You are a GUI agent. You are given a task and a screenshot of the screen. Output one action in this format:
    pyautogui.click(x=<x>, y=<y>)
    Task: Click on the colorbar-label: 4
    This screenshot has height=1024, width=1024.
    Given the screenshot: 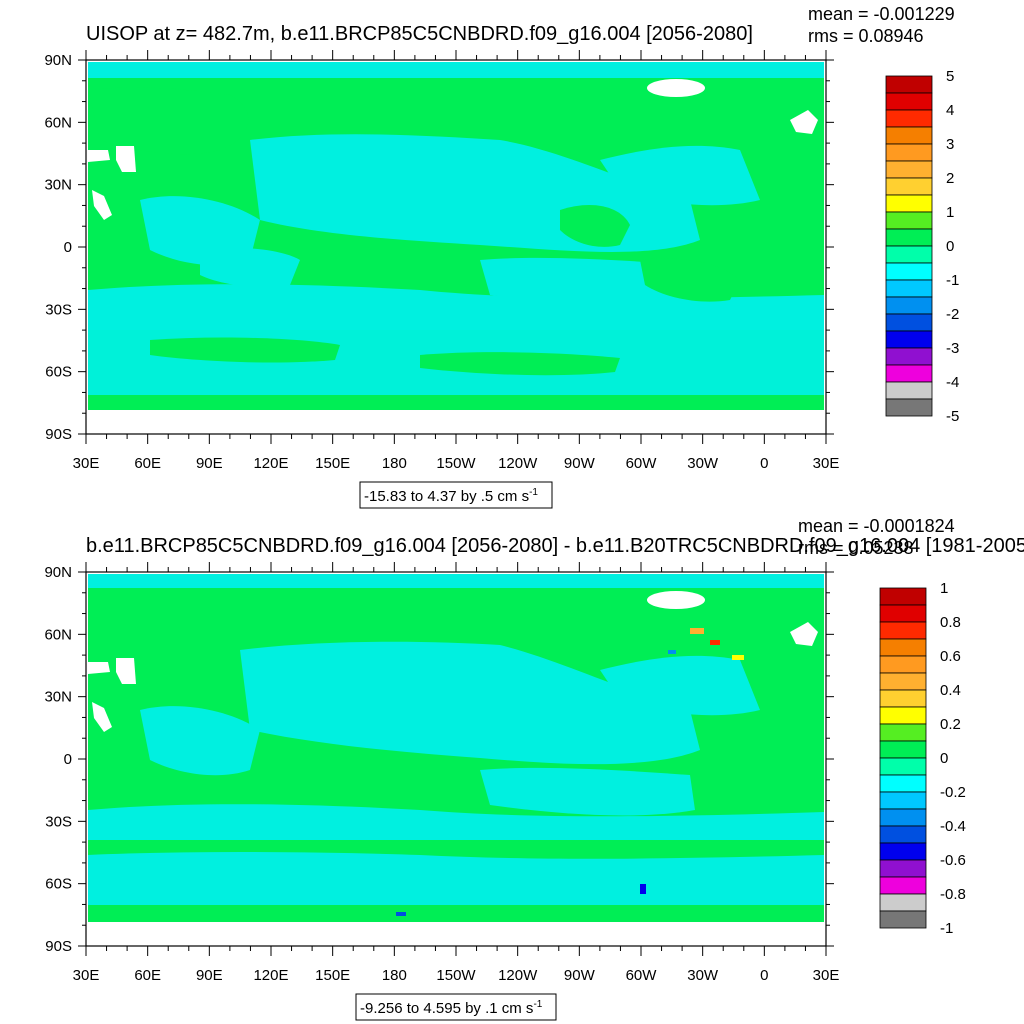 What is the action you would take?
    pyautogui.click(x=950, y=110)
    